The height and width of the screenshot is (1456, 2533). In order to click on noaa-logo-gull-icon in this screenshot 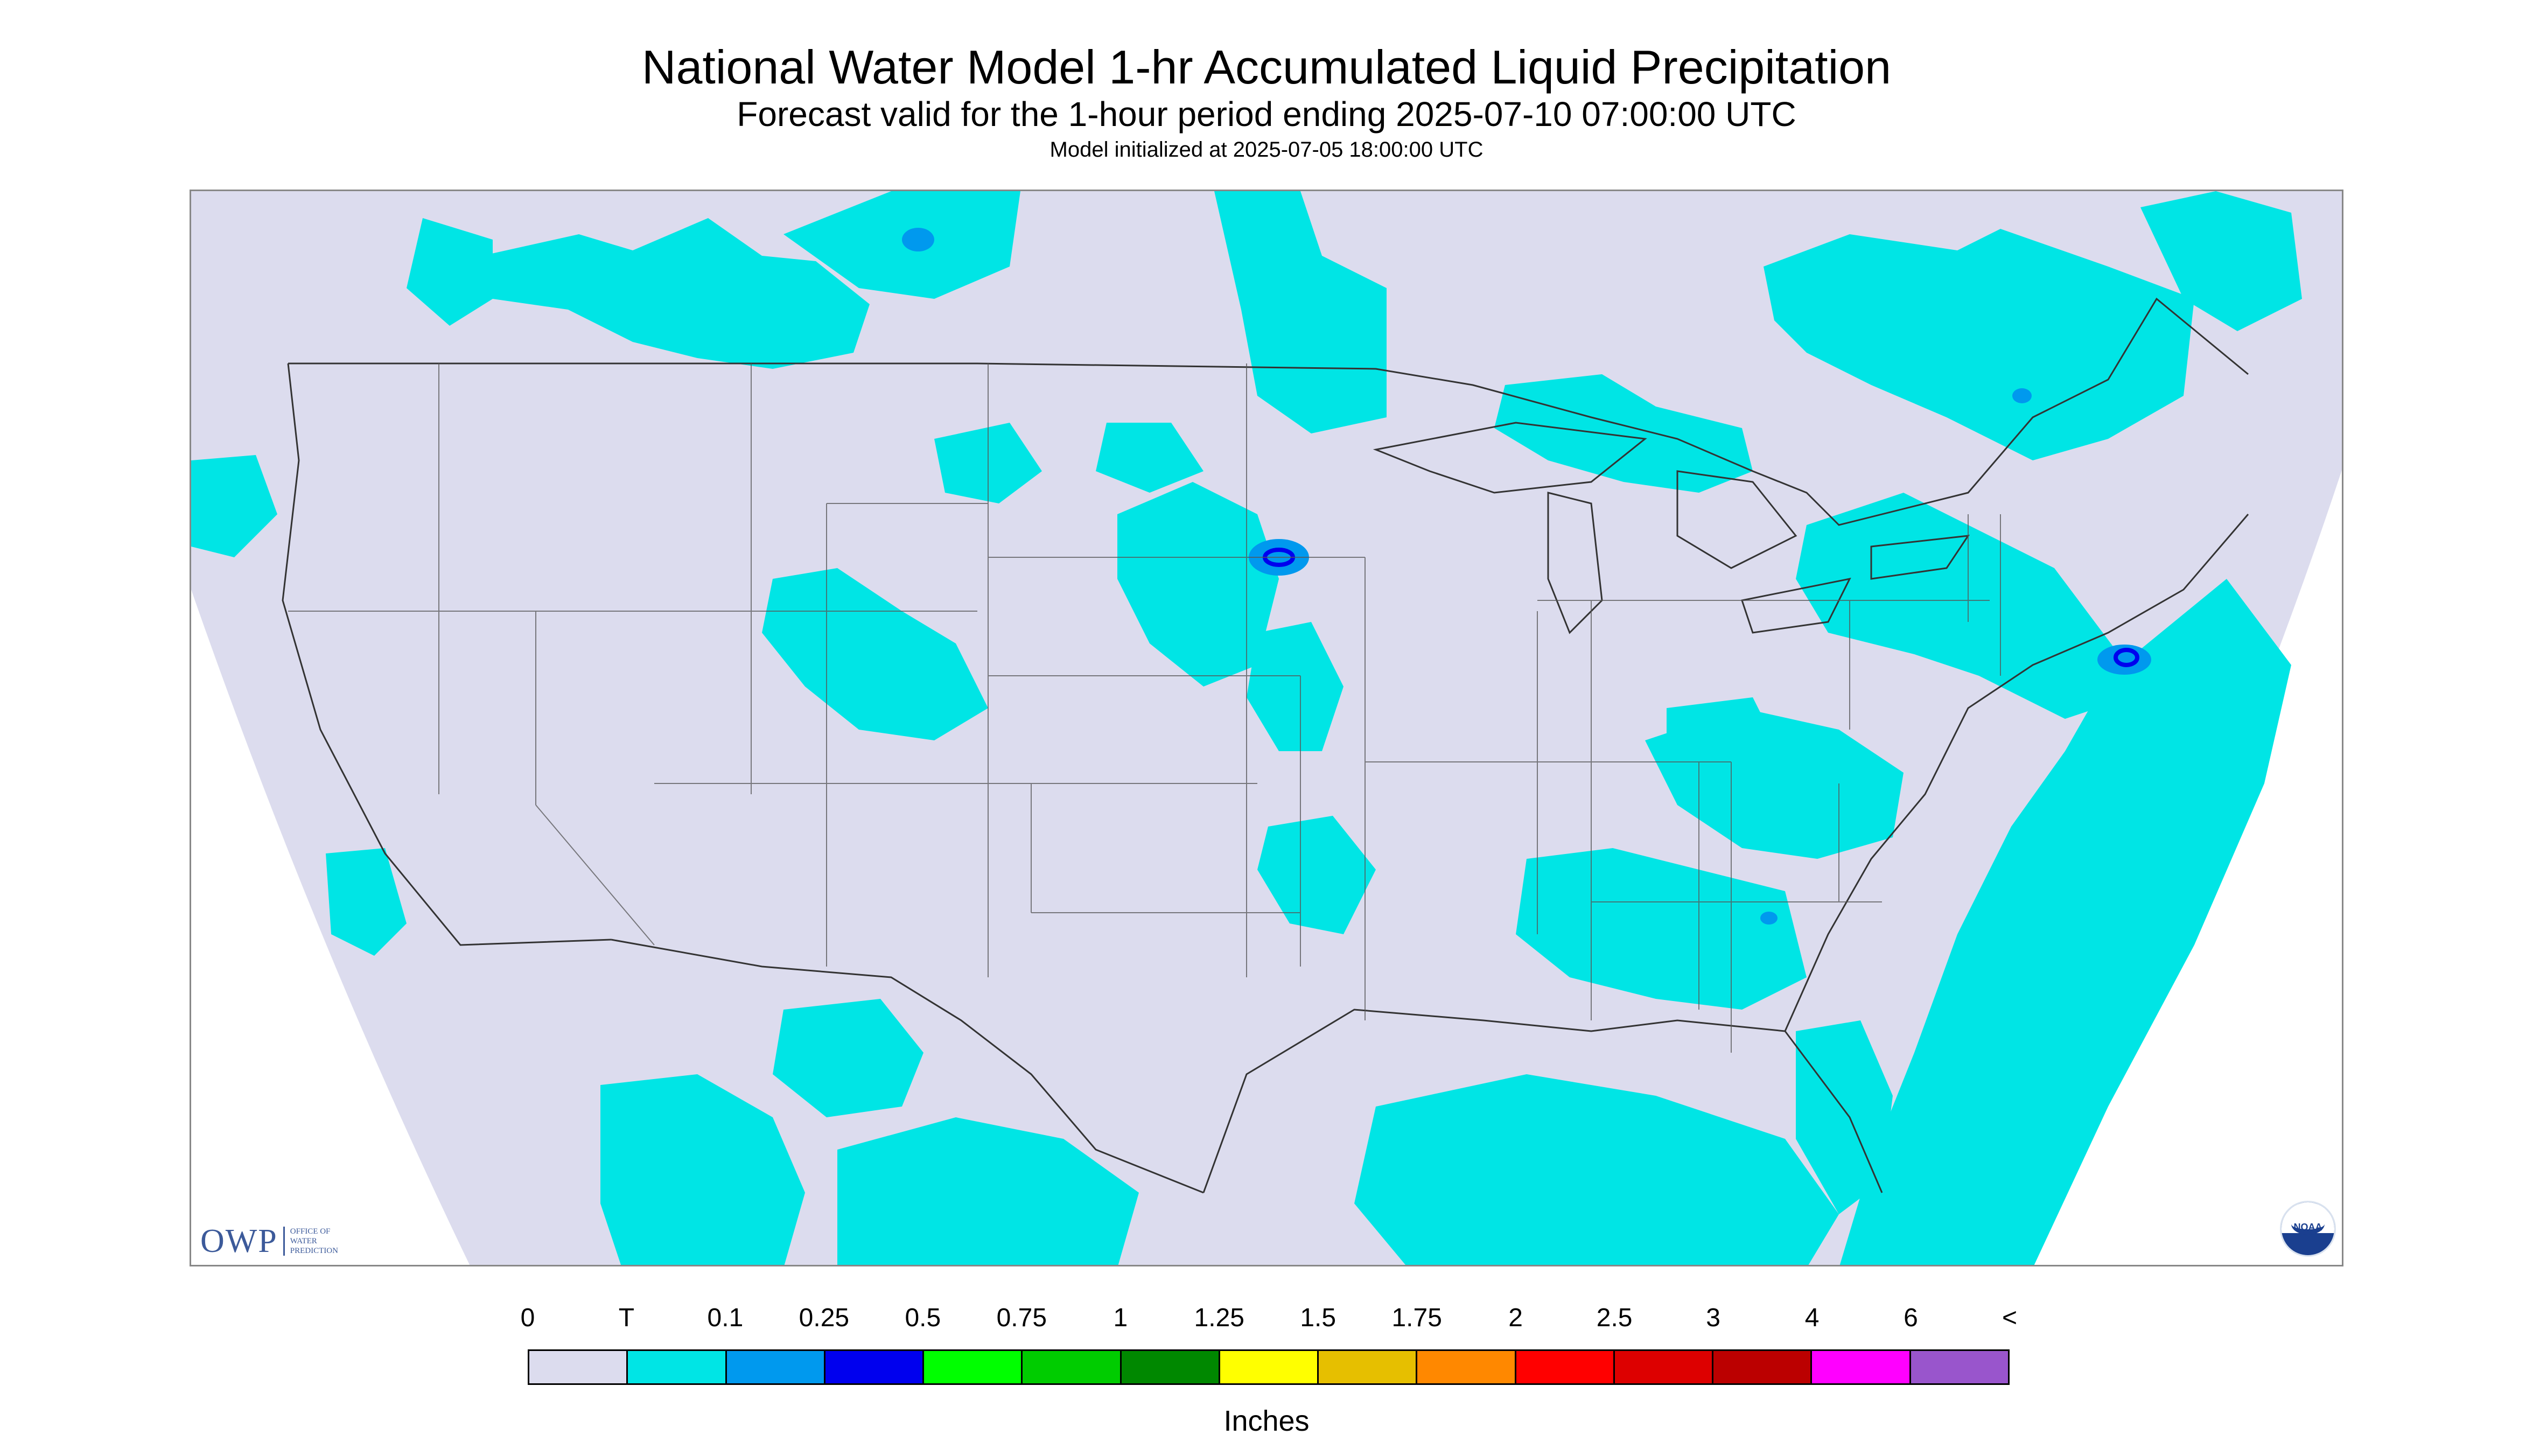, I will do `click(2308, 1224)`.